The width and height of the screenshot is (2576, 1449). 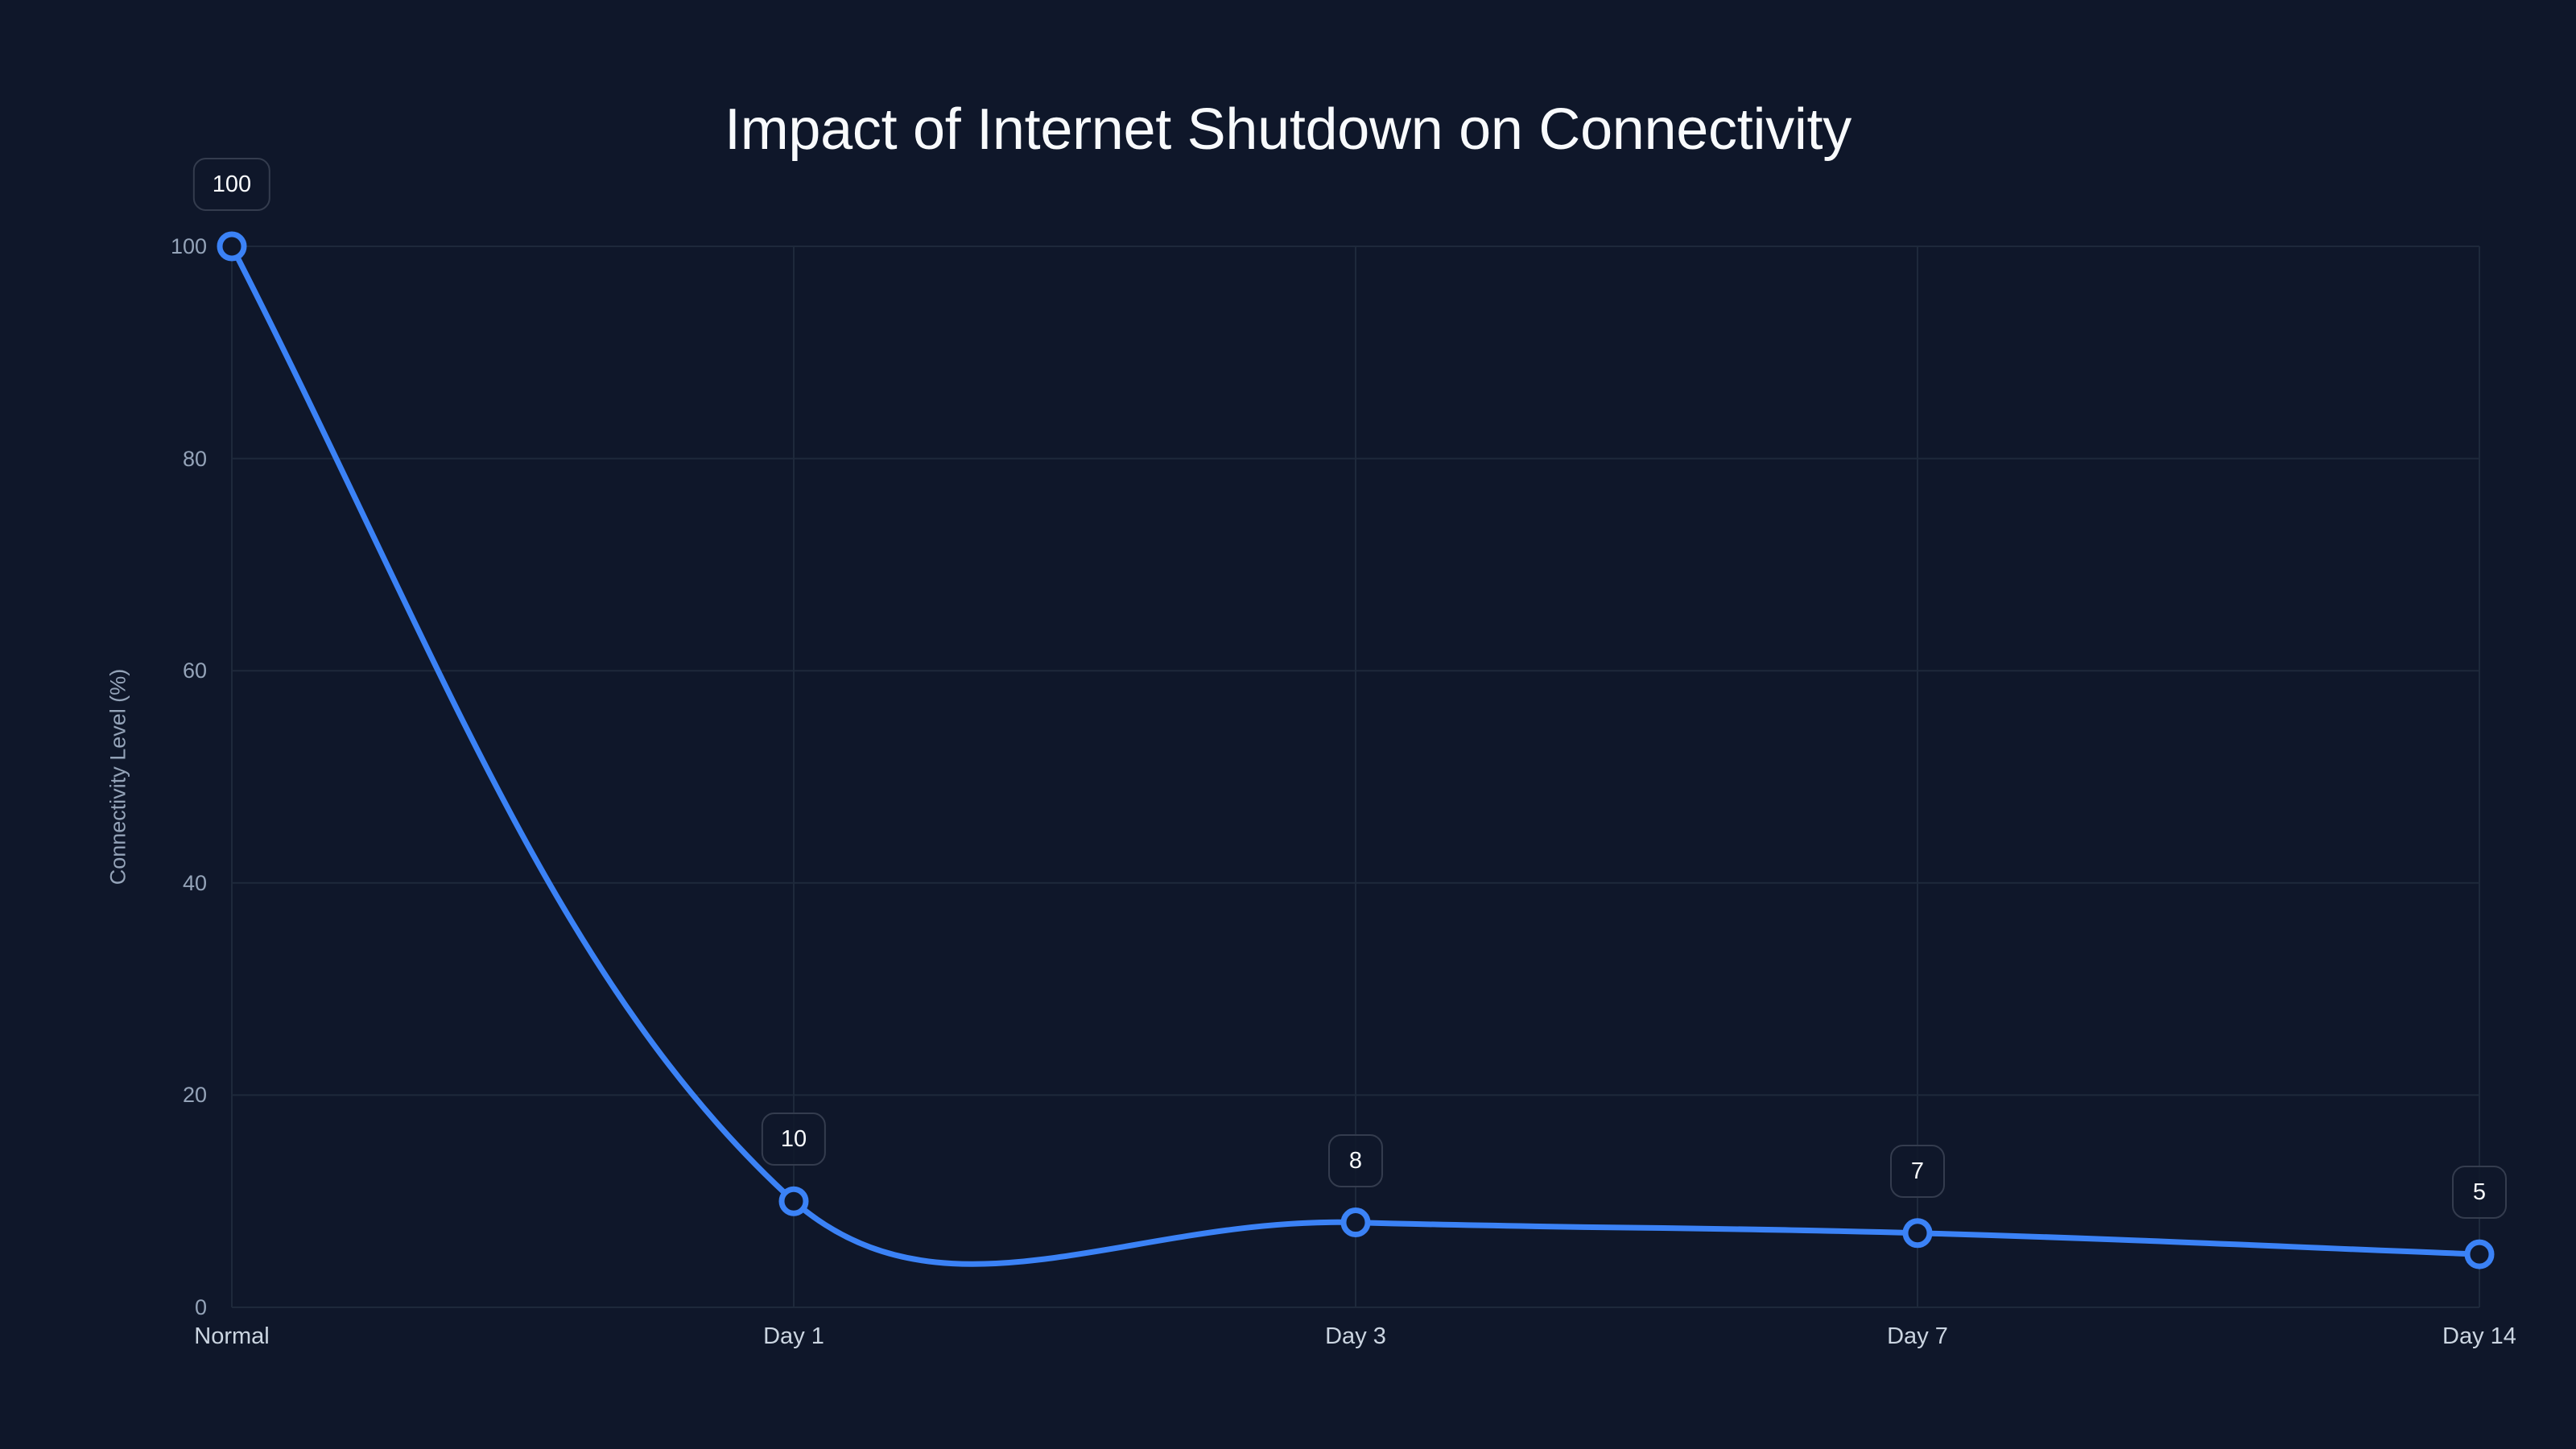 I want to click on y-tick-label: 80, so click(x=194, y=458).